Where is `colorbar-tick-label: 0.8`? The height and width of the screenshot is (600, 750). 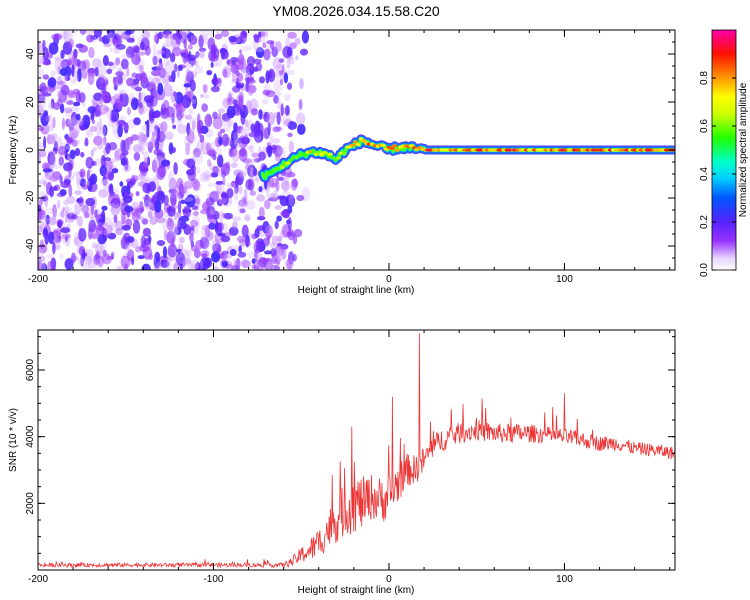
colorbar-tick-label: 0.8 is located at coordinates (704, 78).